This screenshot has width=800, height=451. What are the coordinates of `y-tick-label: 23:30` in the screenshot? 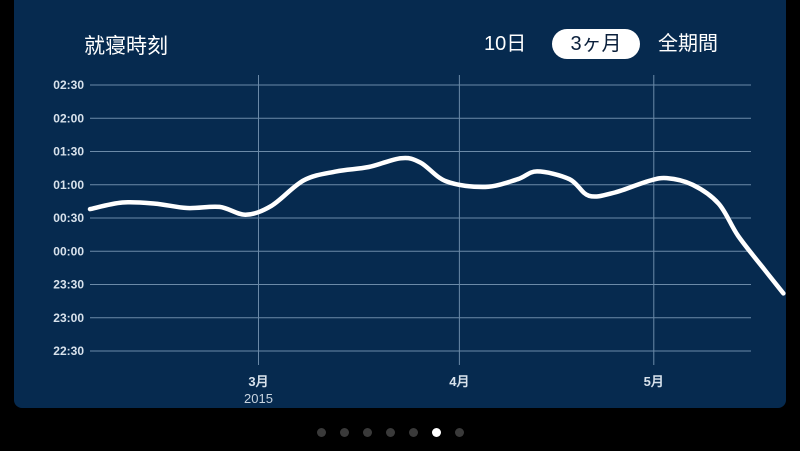 It's located at (68, 285).